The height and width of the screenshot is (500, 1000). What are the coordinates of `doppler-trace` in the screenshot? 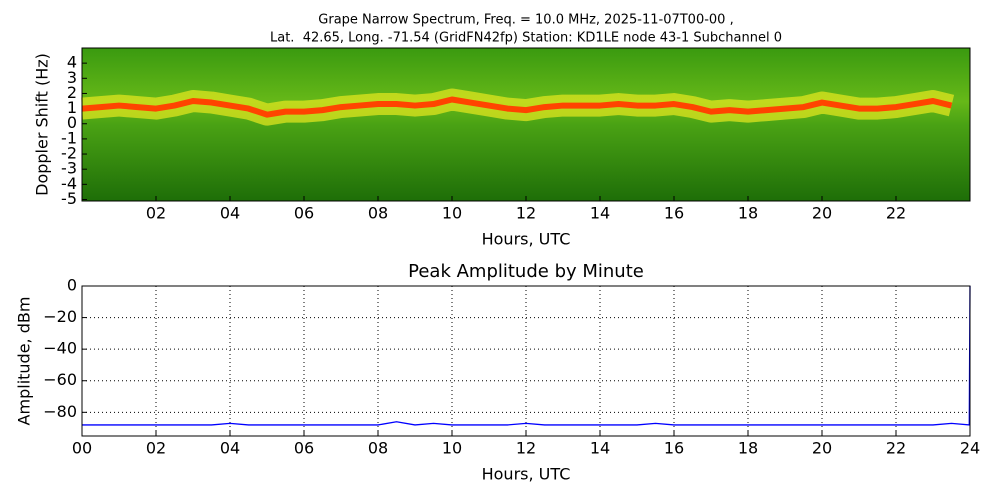 It's located at (517, 107).